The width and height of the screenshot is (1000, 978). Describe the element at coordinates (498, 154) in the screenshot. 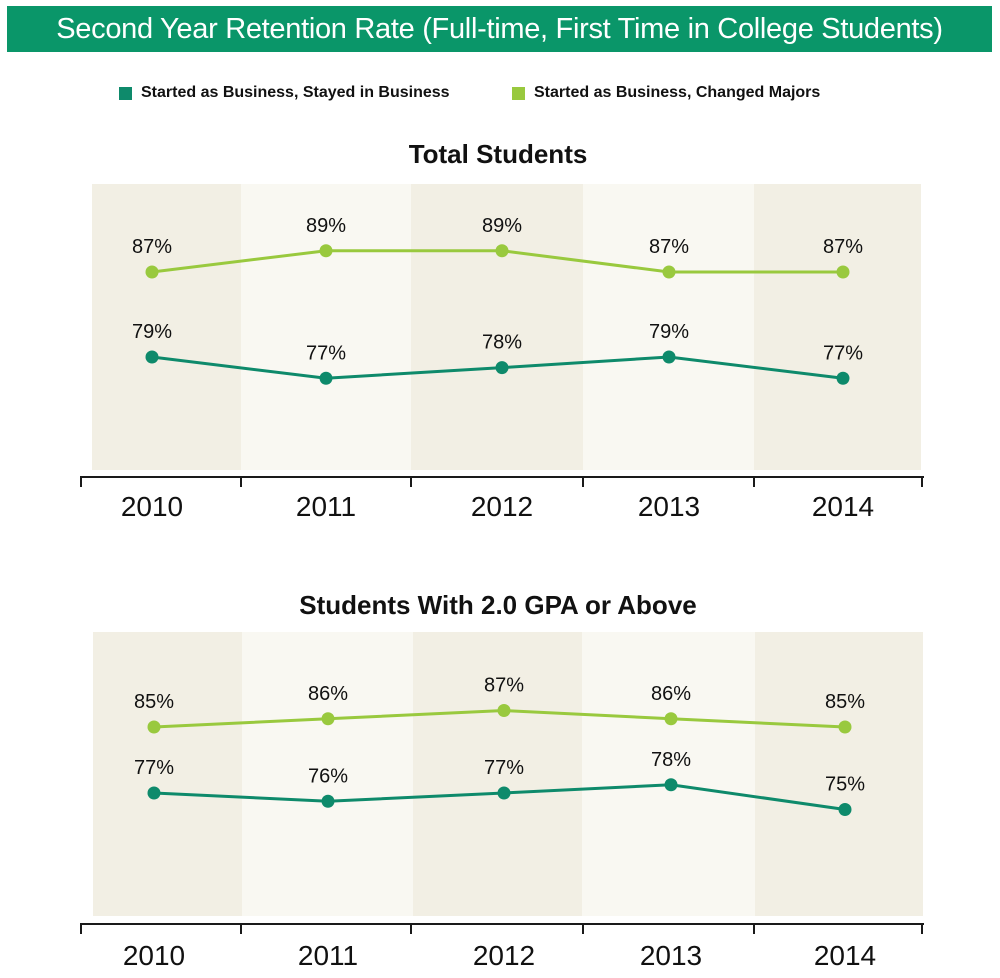

I see `chart-title: Total Students` at that location.